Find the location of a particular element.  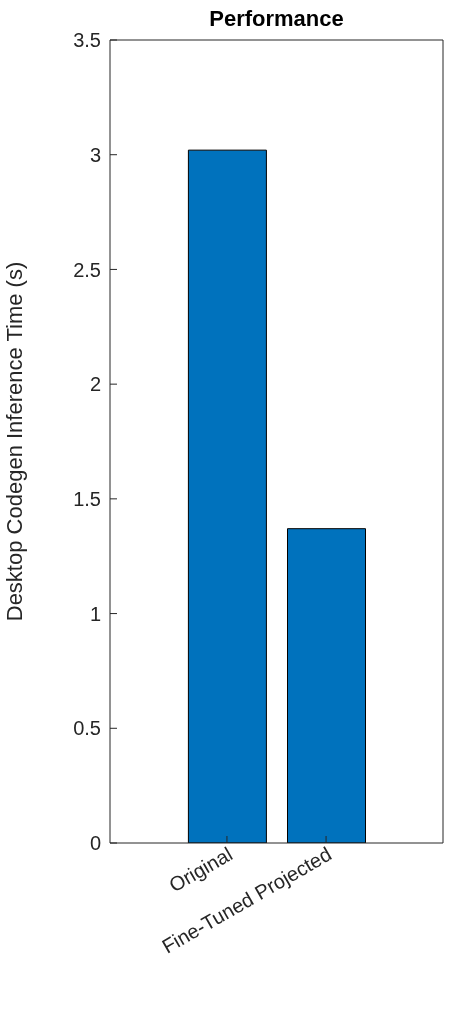

y-axis-title: Desktop Codegen Inference Time (s) is located at coordinates (14, 441).